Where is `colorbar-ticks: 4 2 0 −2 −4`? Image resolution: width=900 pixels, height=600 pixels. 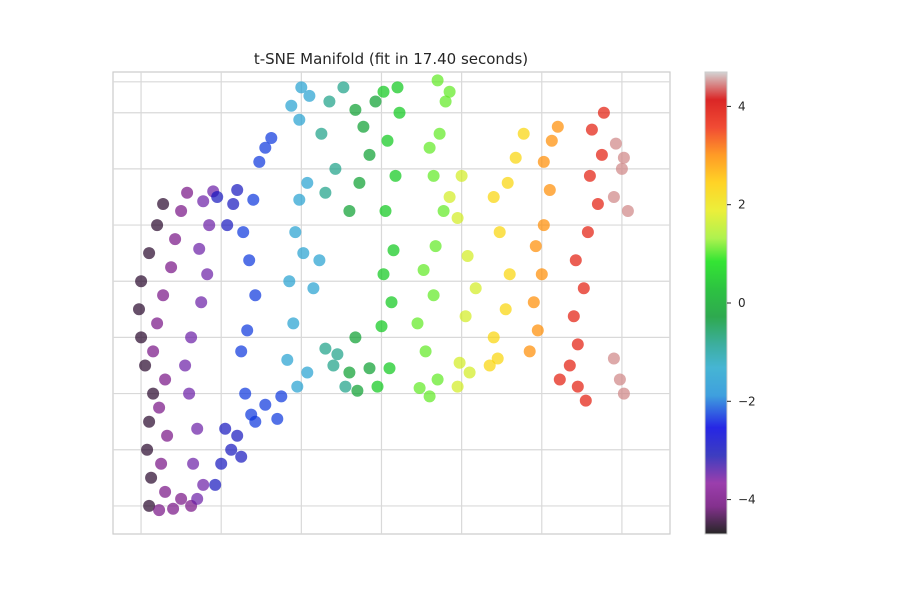 colorbar-ticks: 4 2 0 −2 −4 is located at coordinates (741, 303).